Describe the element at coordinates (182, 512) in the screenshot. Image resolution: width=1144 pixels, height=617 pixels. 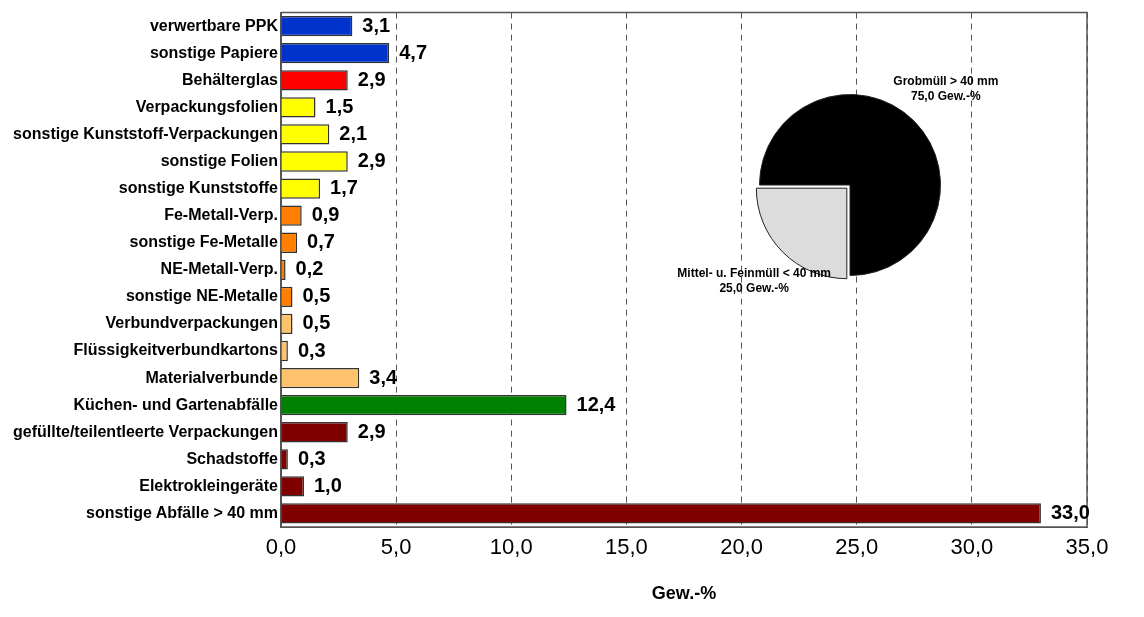
I see `y-tick-label: sonstige Abfälle > 40 mm` at that location.